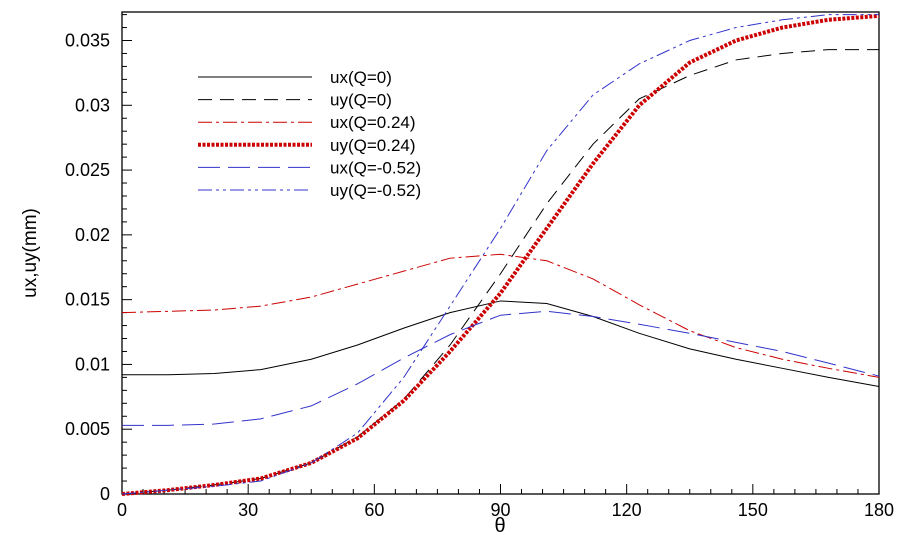 This screenshot has height=543, width=905. Describe the element at coordinates (105, 494) in the screenshot. I see `y-tick-label: 0` at that location.